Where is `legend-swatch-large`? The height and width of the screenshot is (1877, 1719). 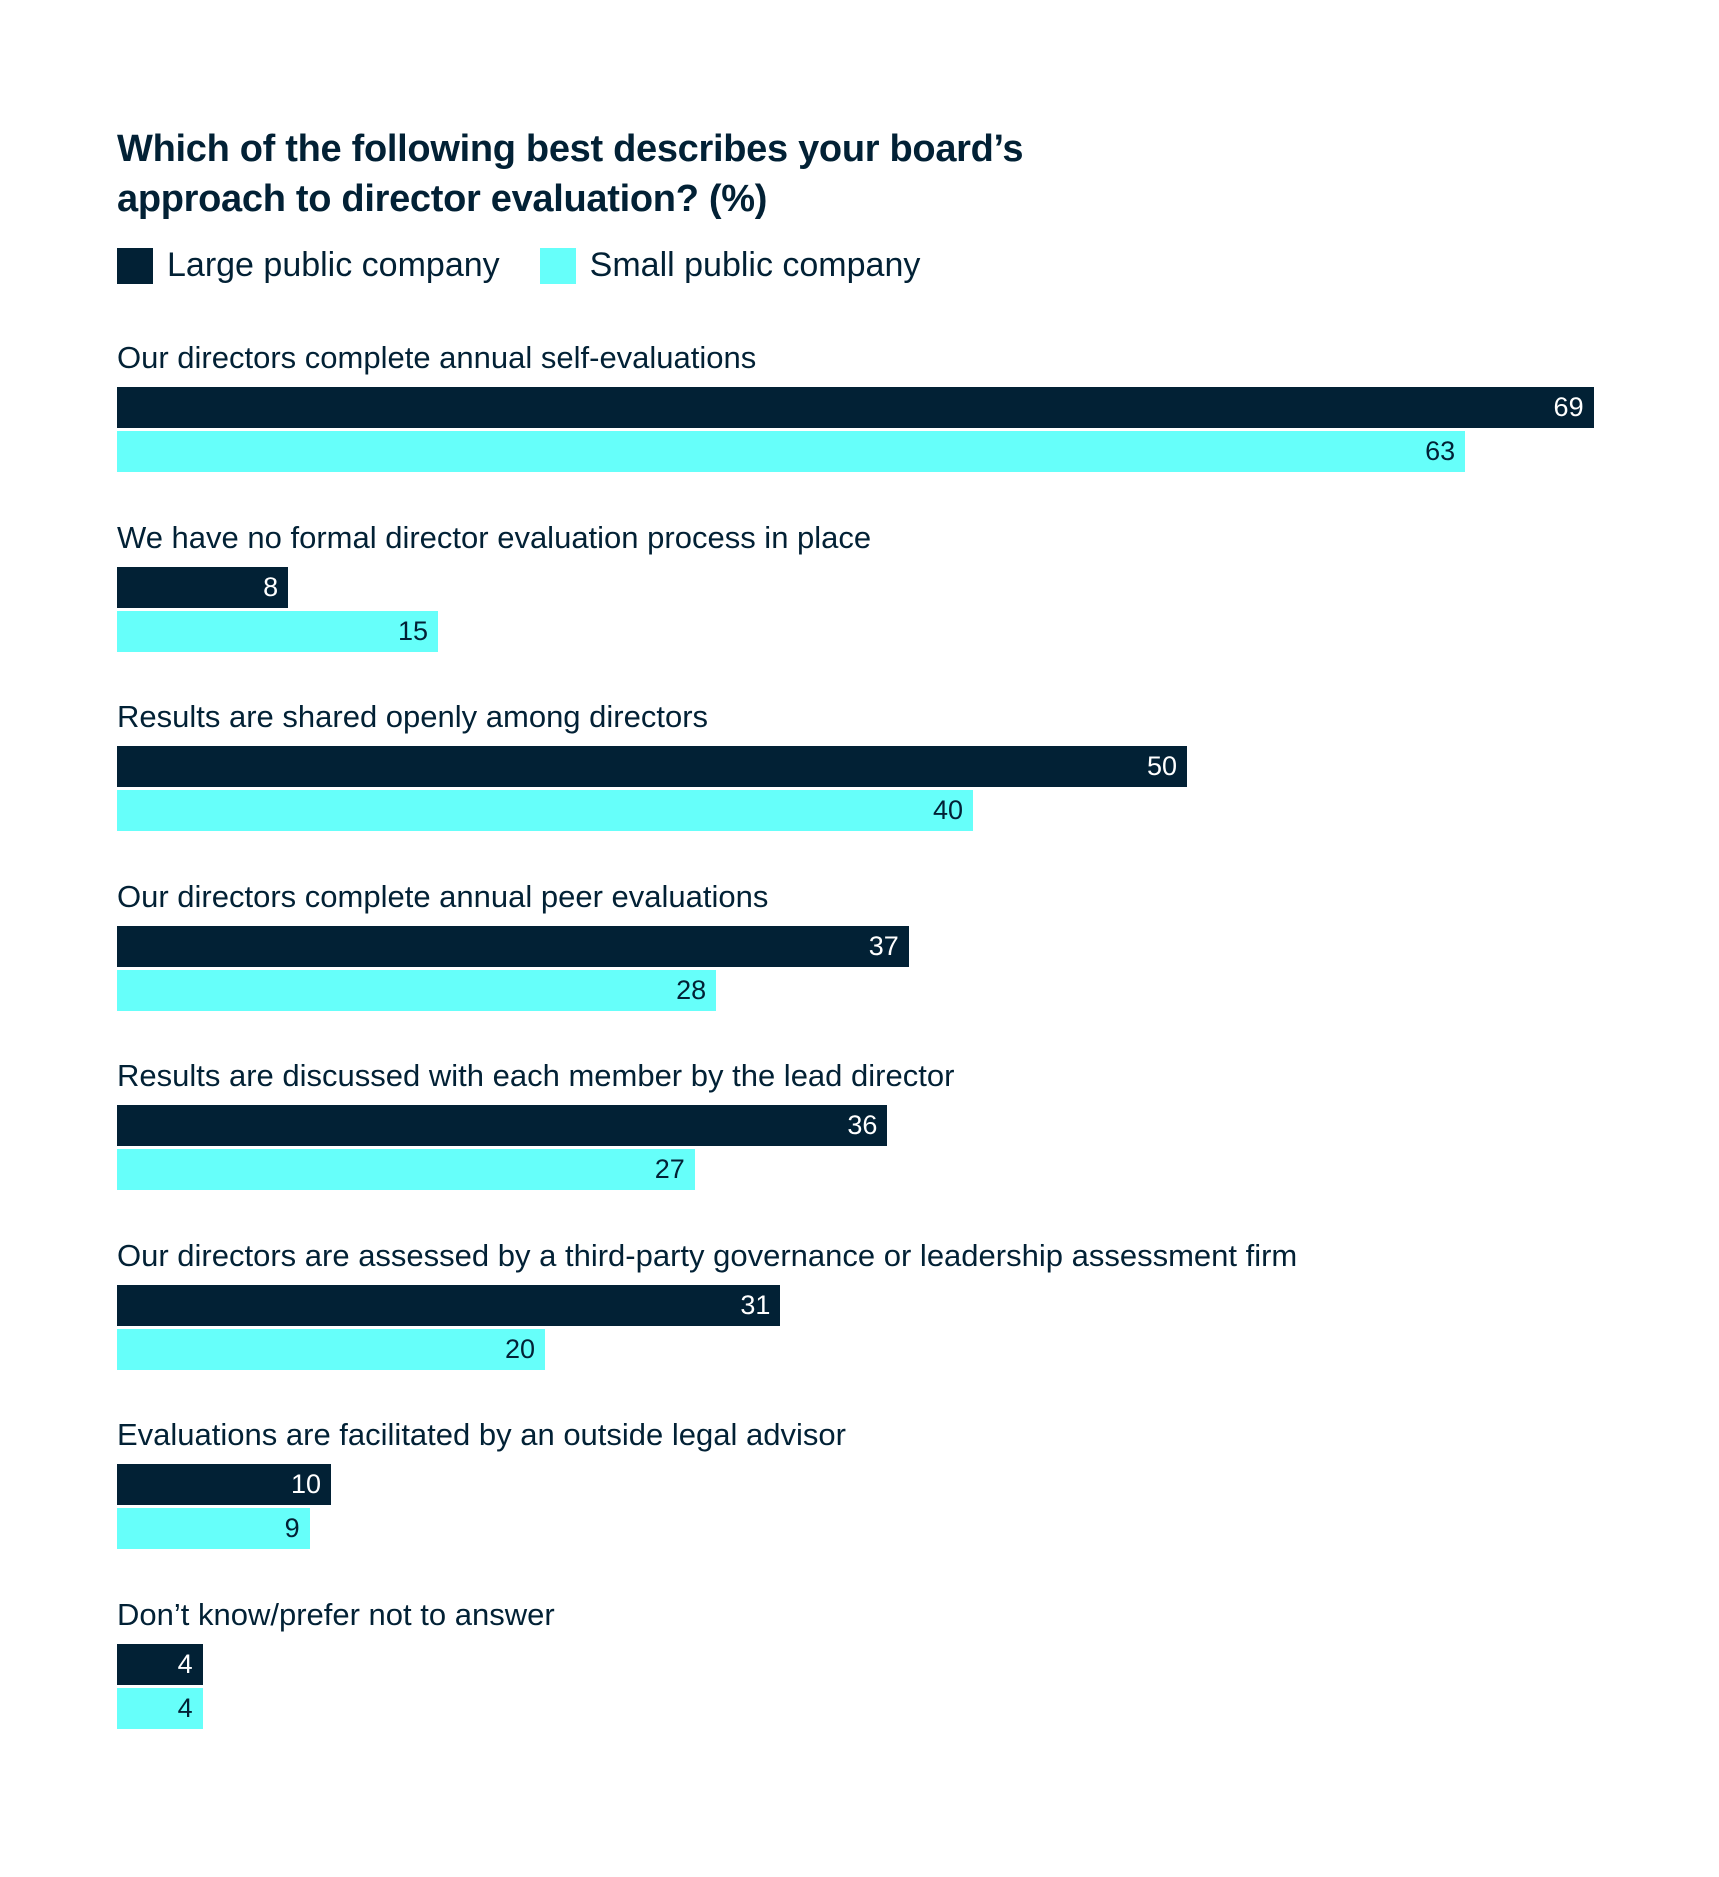 legend-swatch-large is located at coordinates (135, 265).